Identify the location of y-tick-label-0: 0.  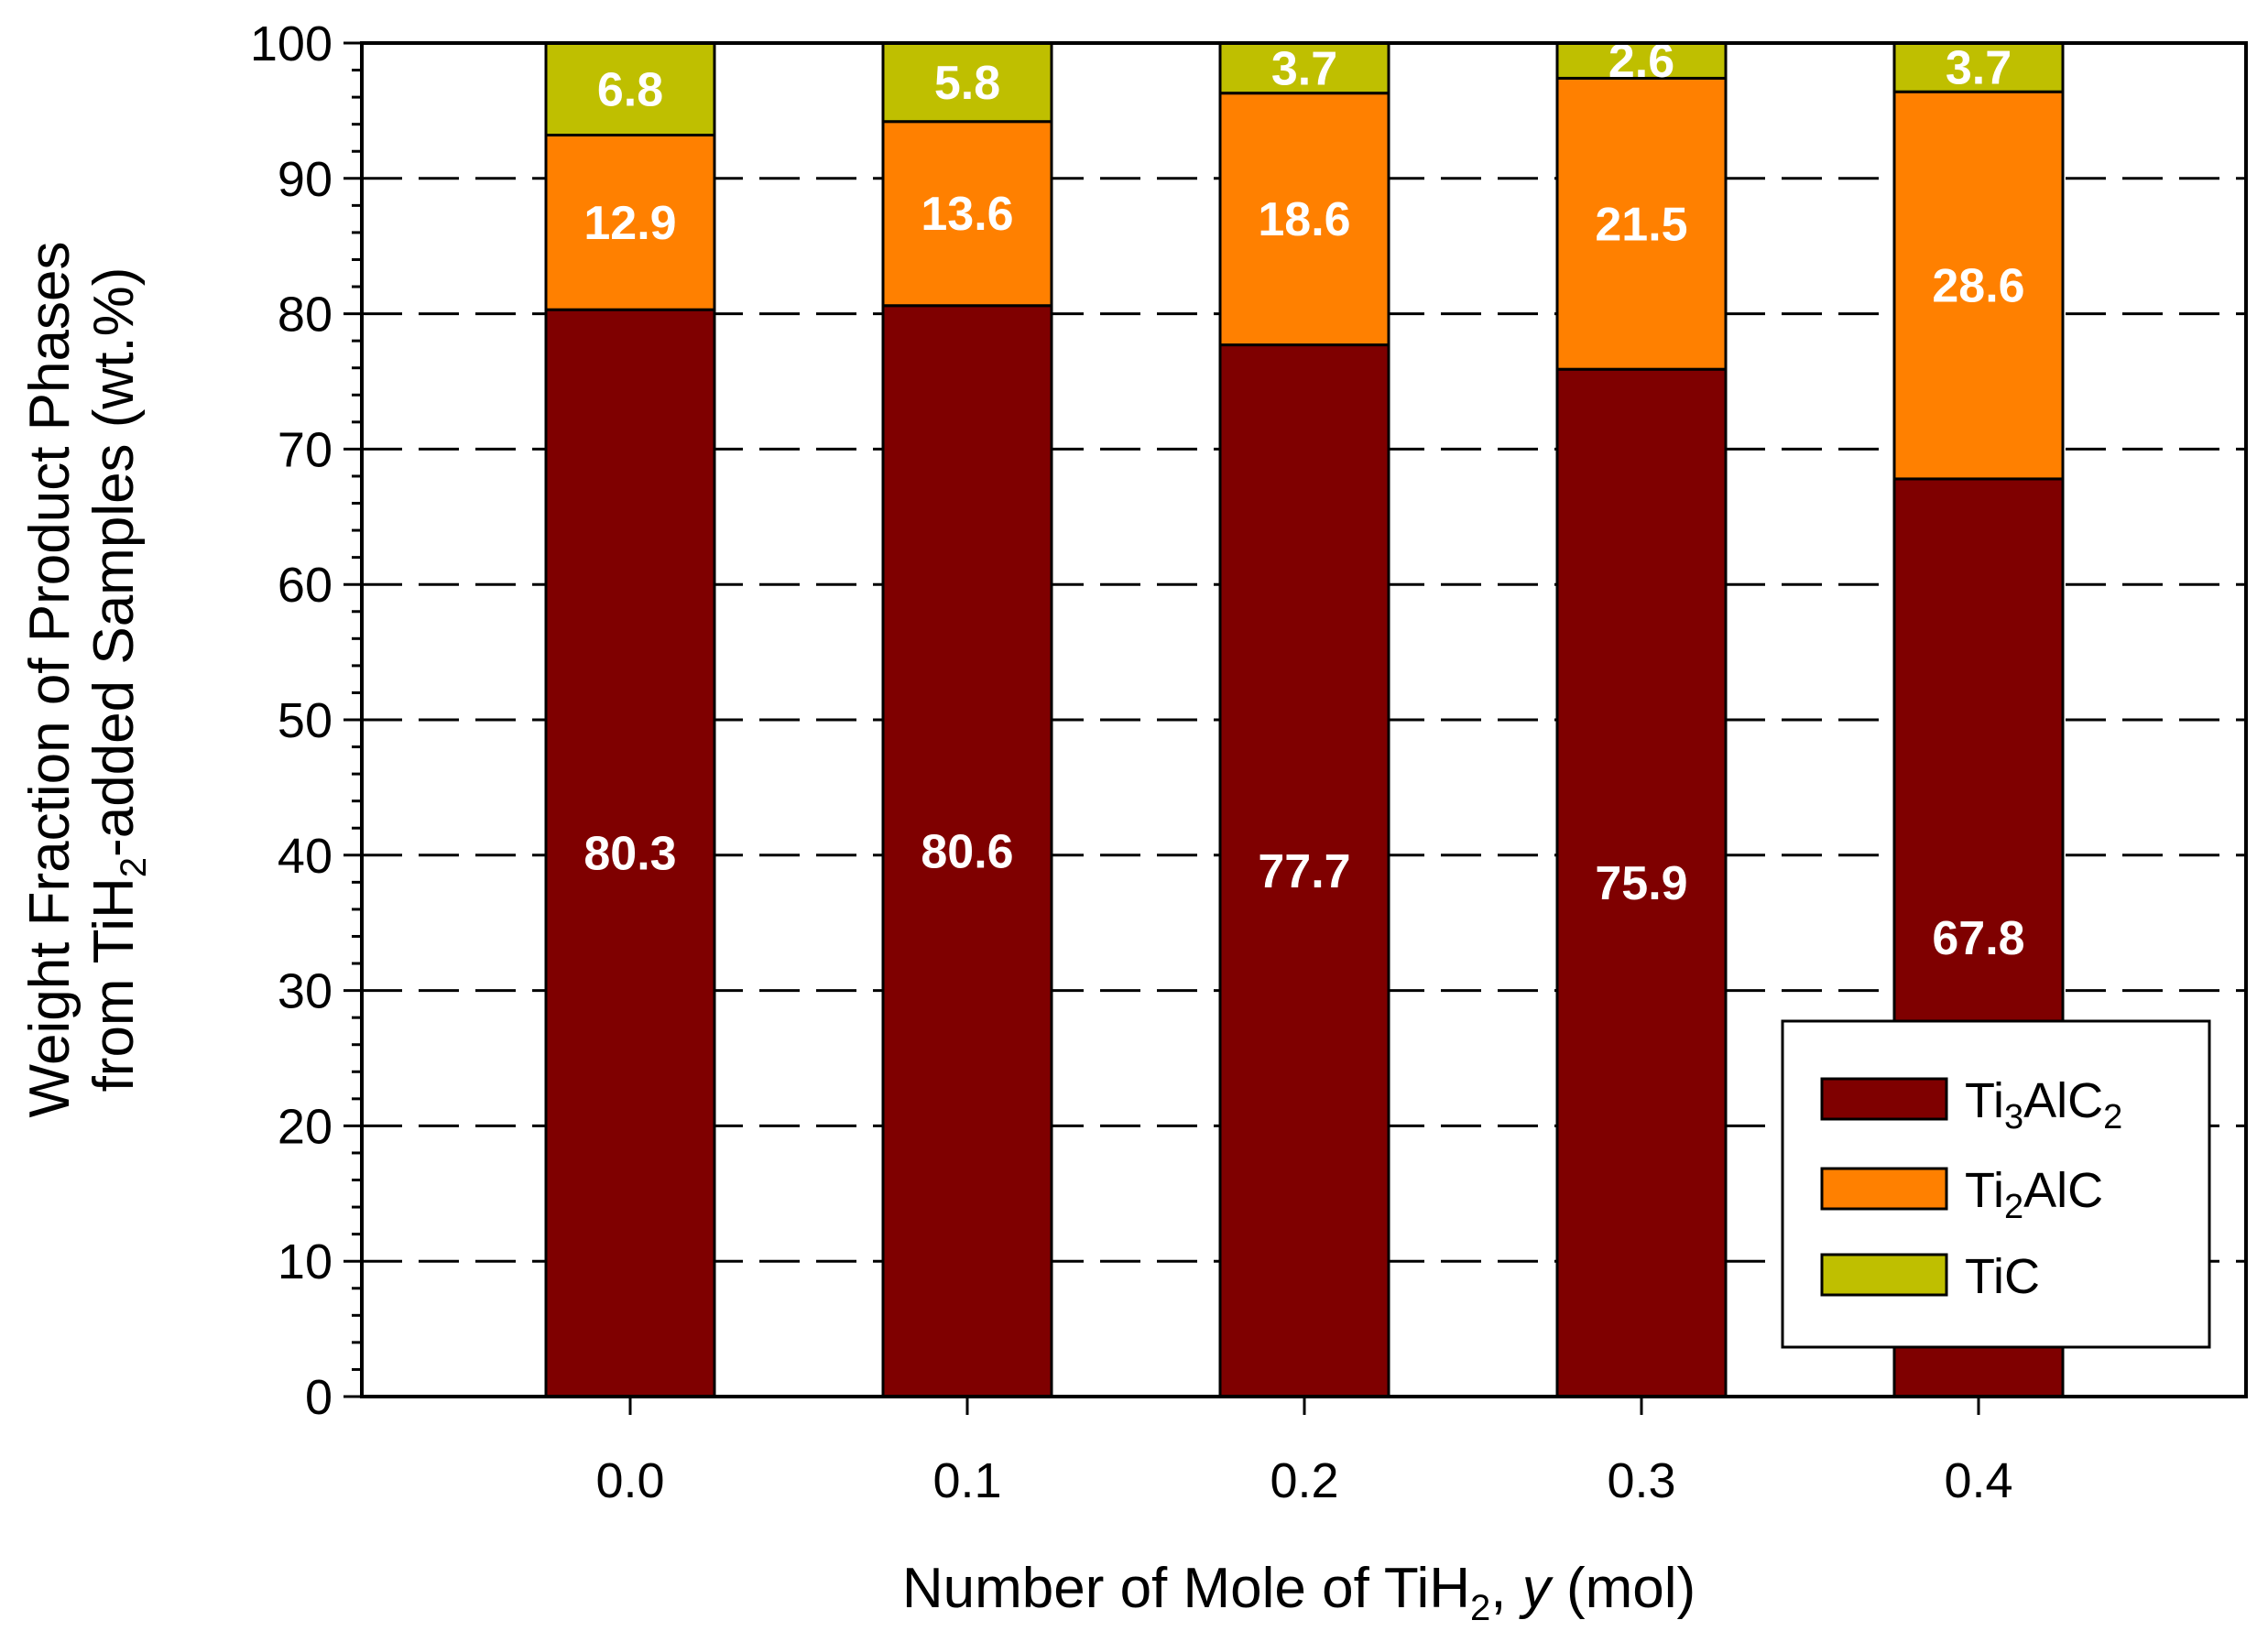
(319, 1398).